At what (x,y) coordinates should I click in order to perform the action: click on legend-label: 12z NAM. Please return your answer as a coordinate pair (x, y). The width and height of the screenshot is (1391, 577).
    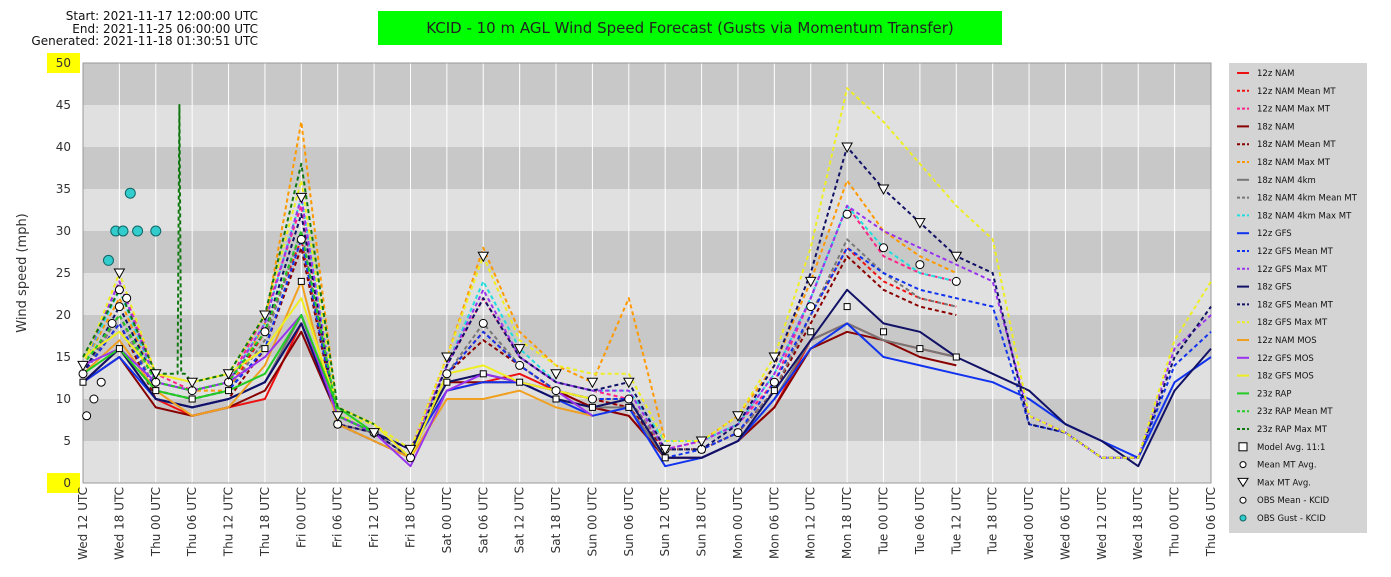
    Looking at the image, I should click on (1276, 74).